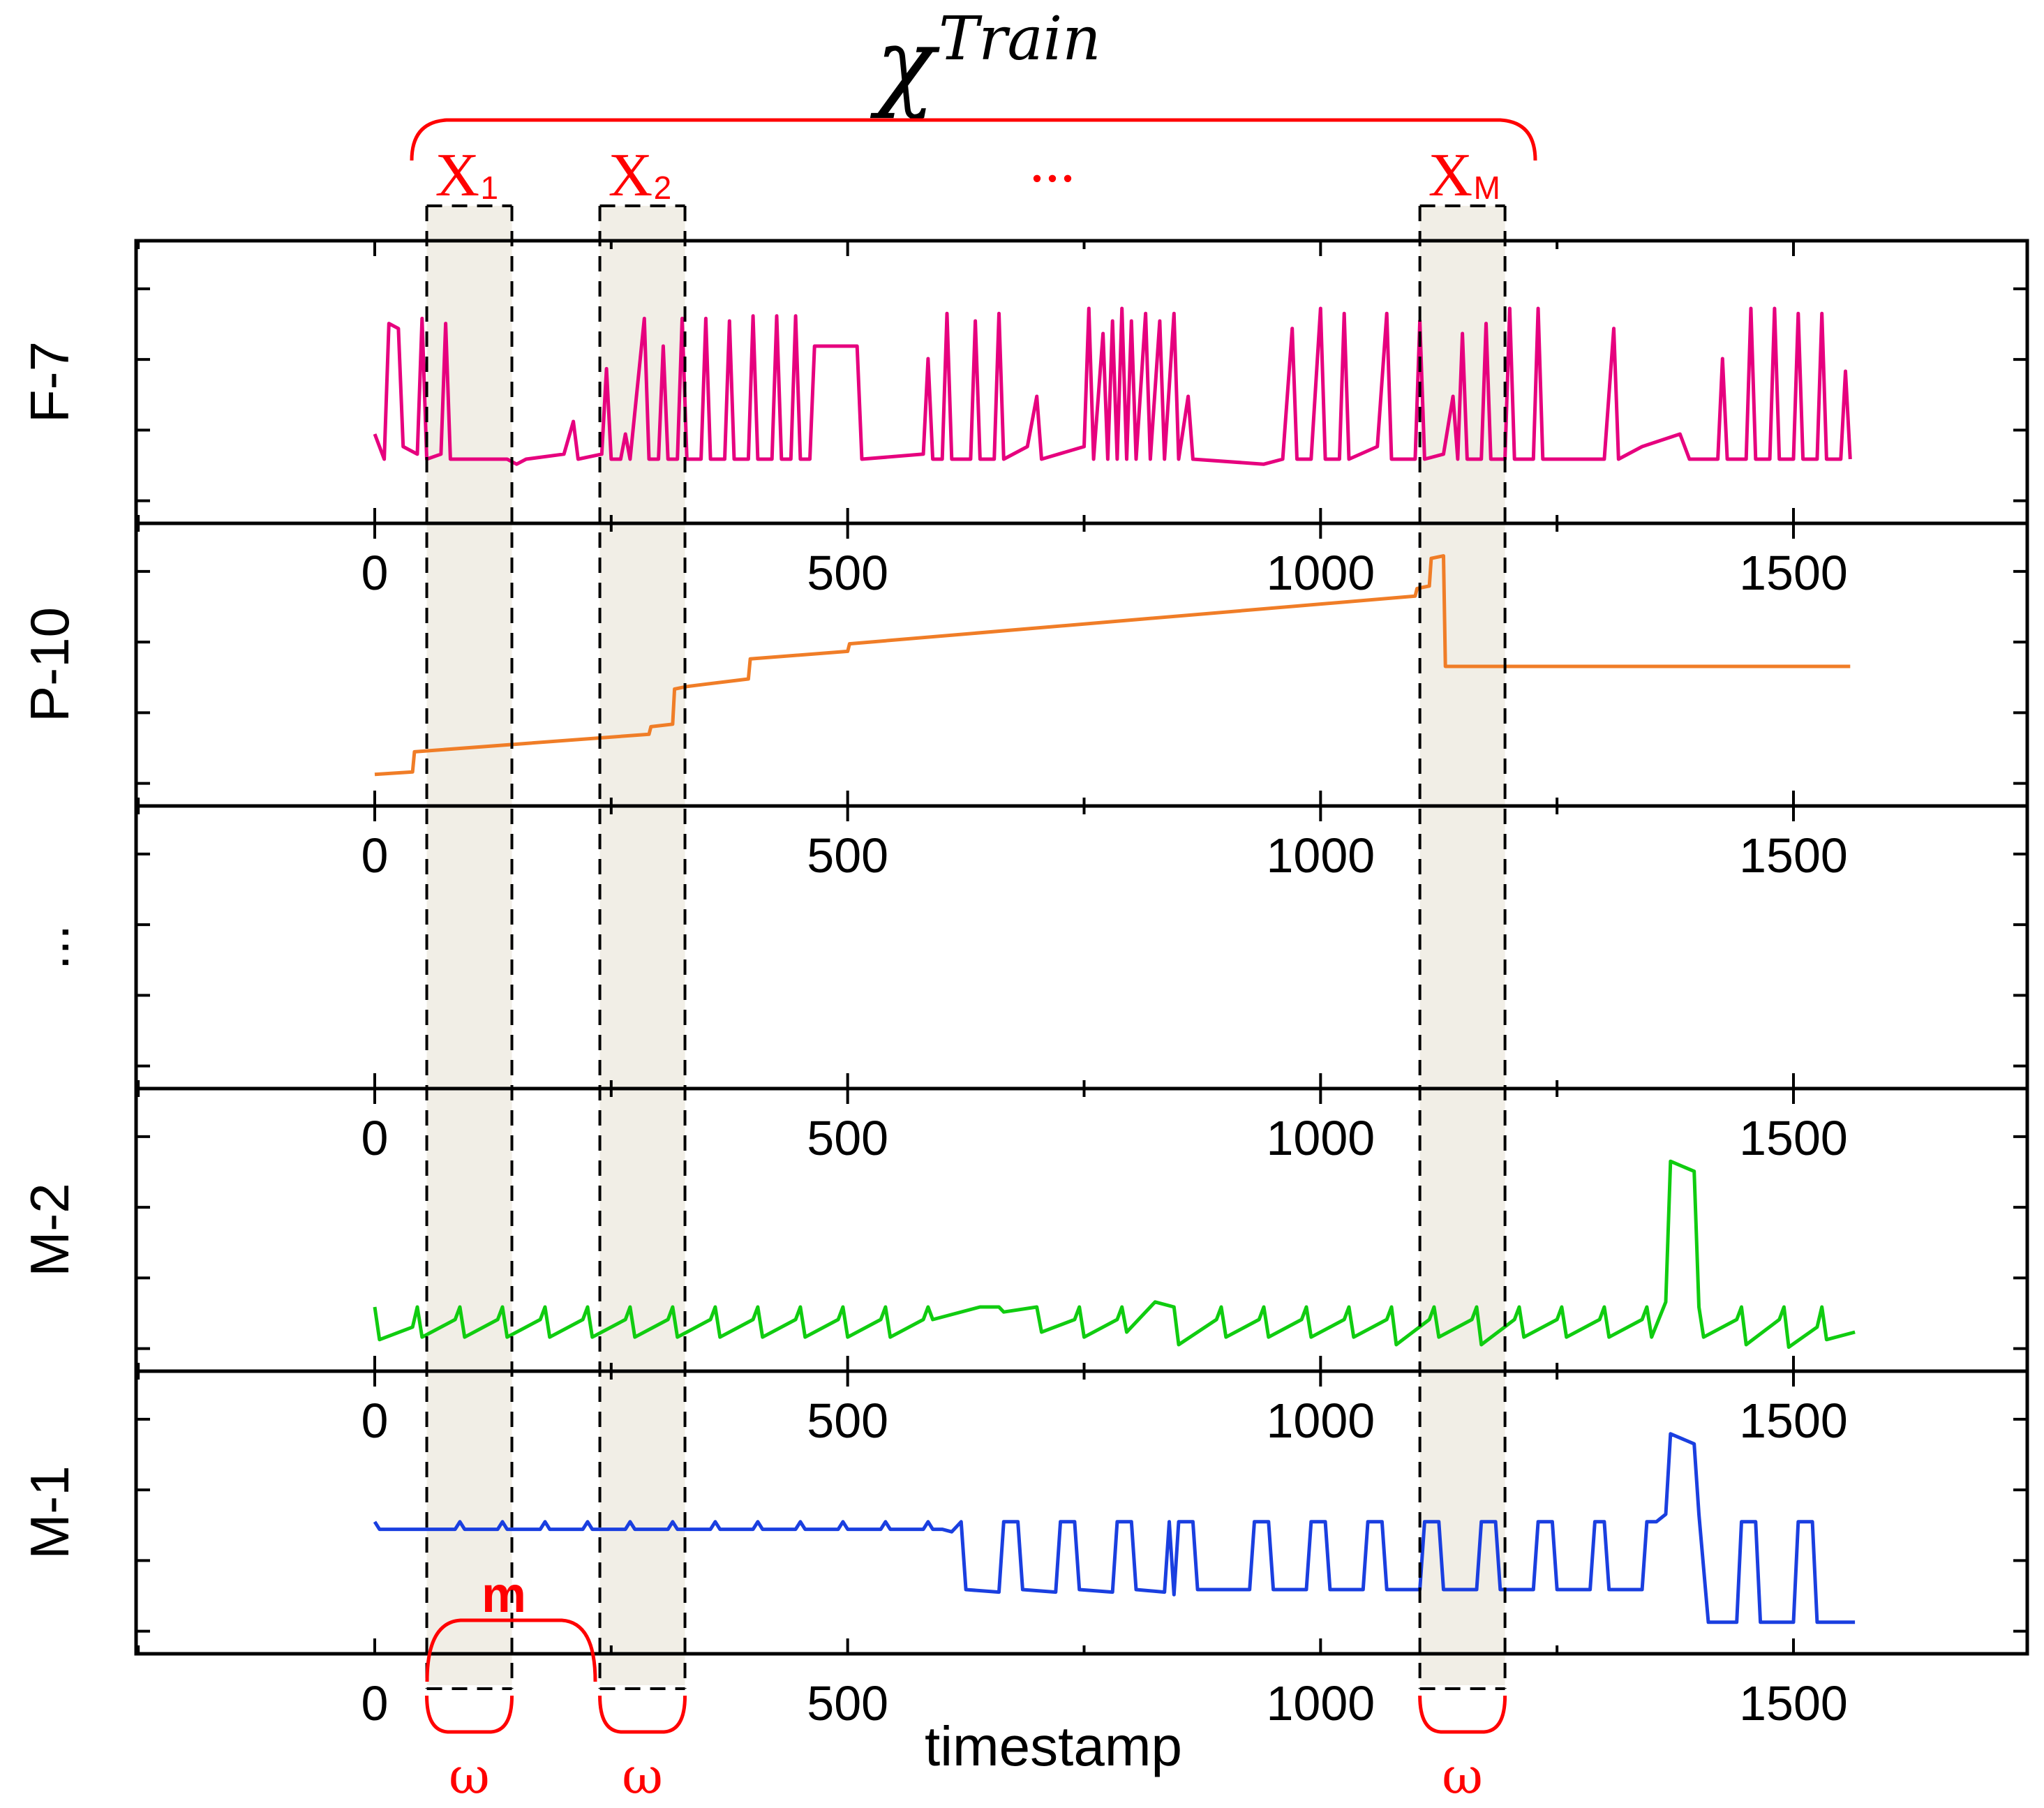 The image size is (2044, 1808). Describe the element at coordinates (490, 188) in the screenshot. I see `window-subscript-1: 1` at that location.